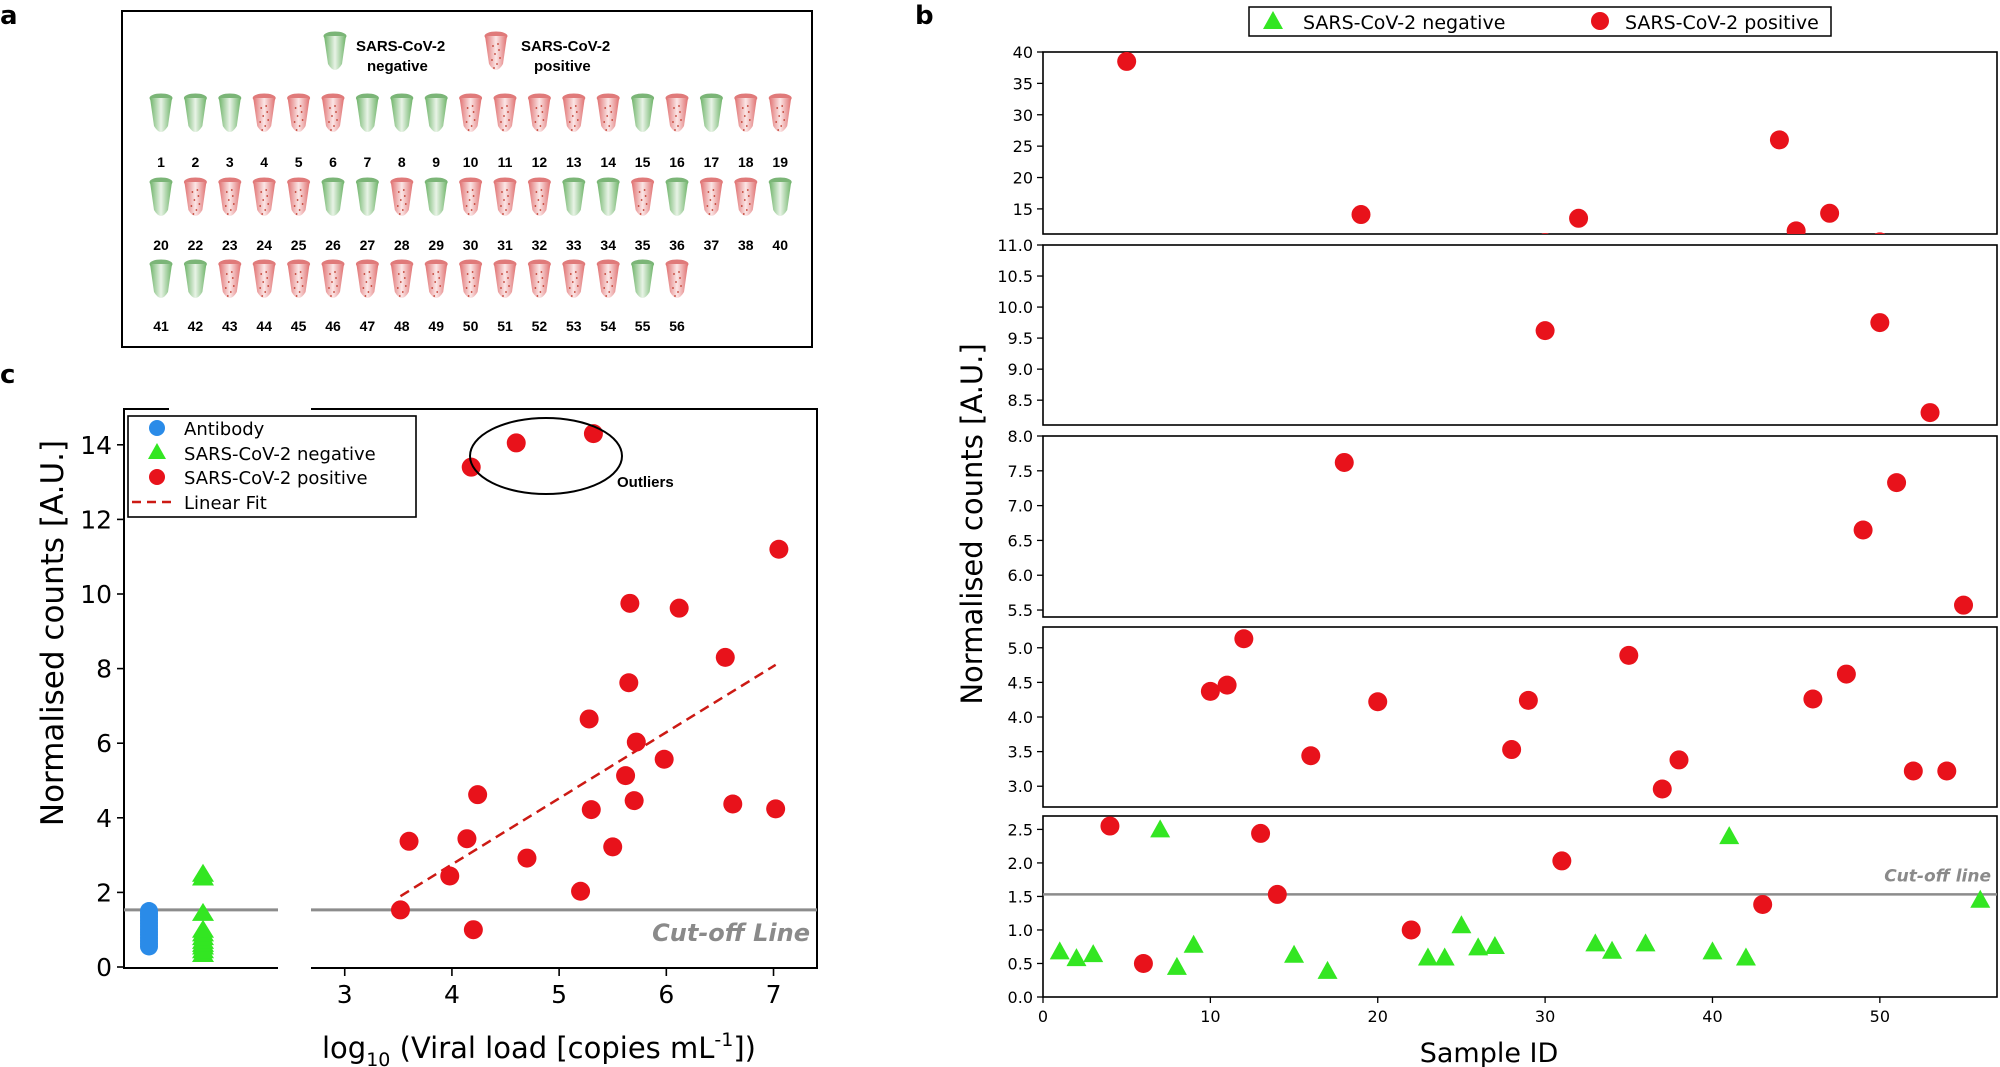 The image size is (2000, 1067). Describe the element at coordinates (333, 245) in the screenshot. I see `tube-label: 26` at that location.